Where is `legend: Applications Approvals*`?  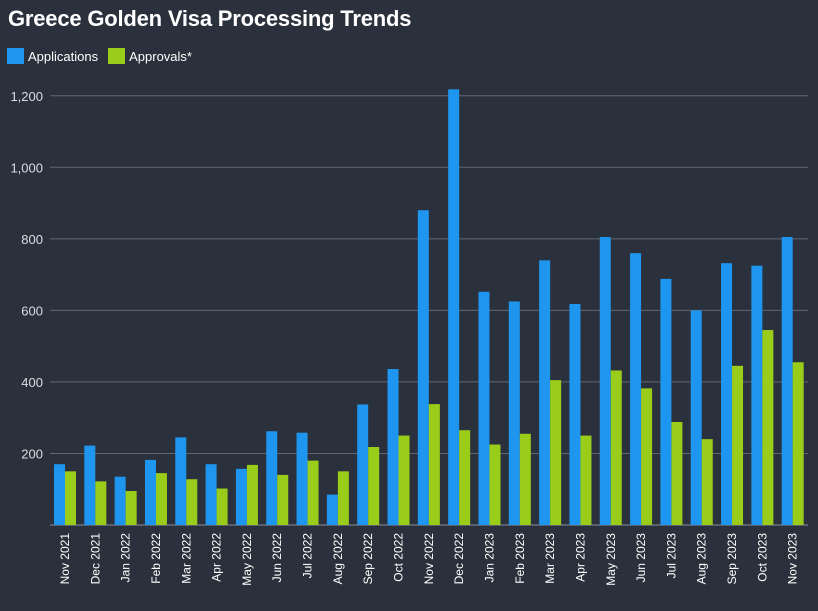
legend: Applications Approvals* is located at coordinates (104, 56).